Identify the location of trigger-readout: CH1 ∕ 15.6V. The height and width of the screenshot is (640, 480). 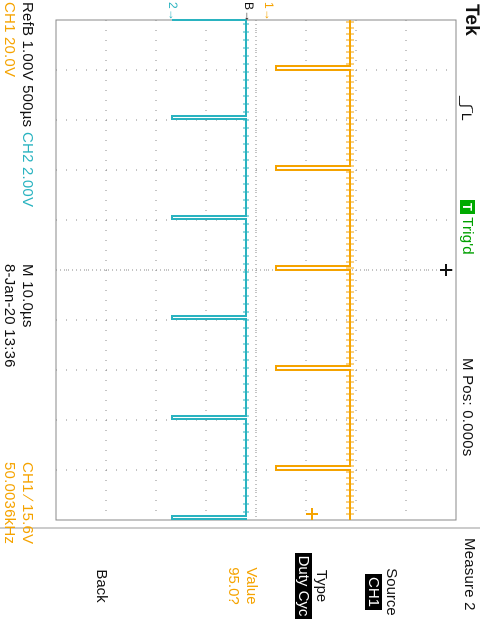
(27, 503).